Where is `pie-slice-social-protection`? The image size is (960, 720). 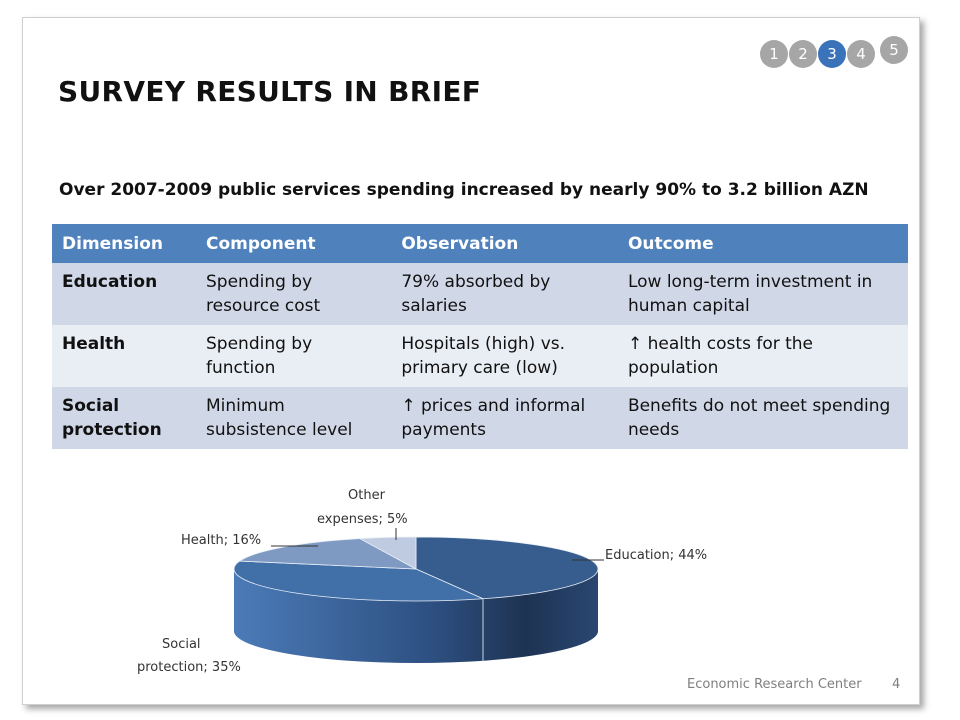 pie-slice-social-protection is located at coordinates (358, 581).